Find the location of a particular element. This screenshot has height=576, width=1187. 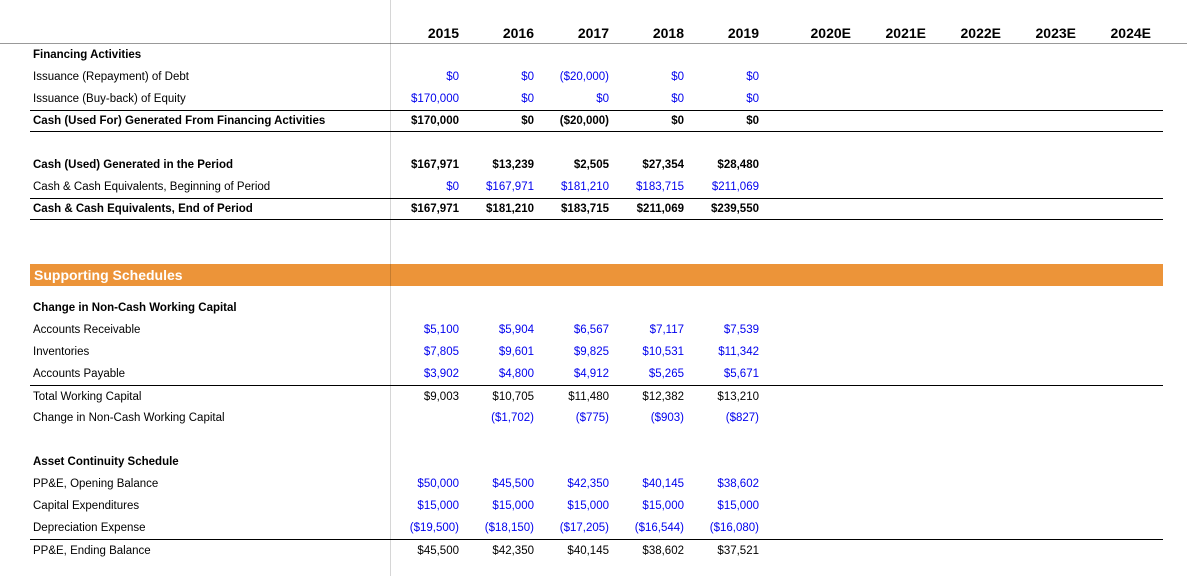

cell-2018-pp-e-opening-balance: $40,145 is located at coordinates (663, 484).